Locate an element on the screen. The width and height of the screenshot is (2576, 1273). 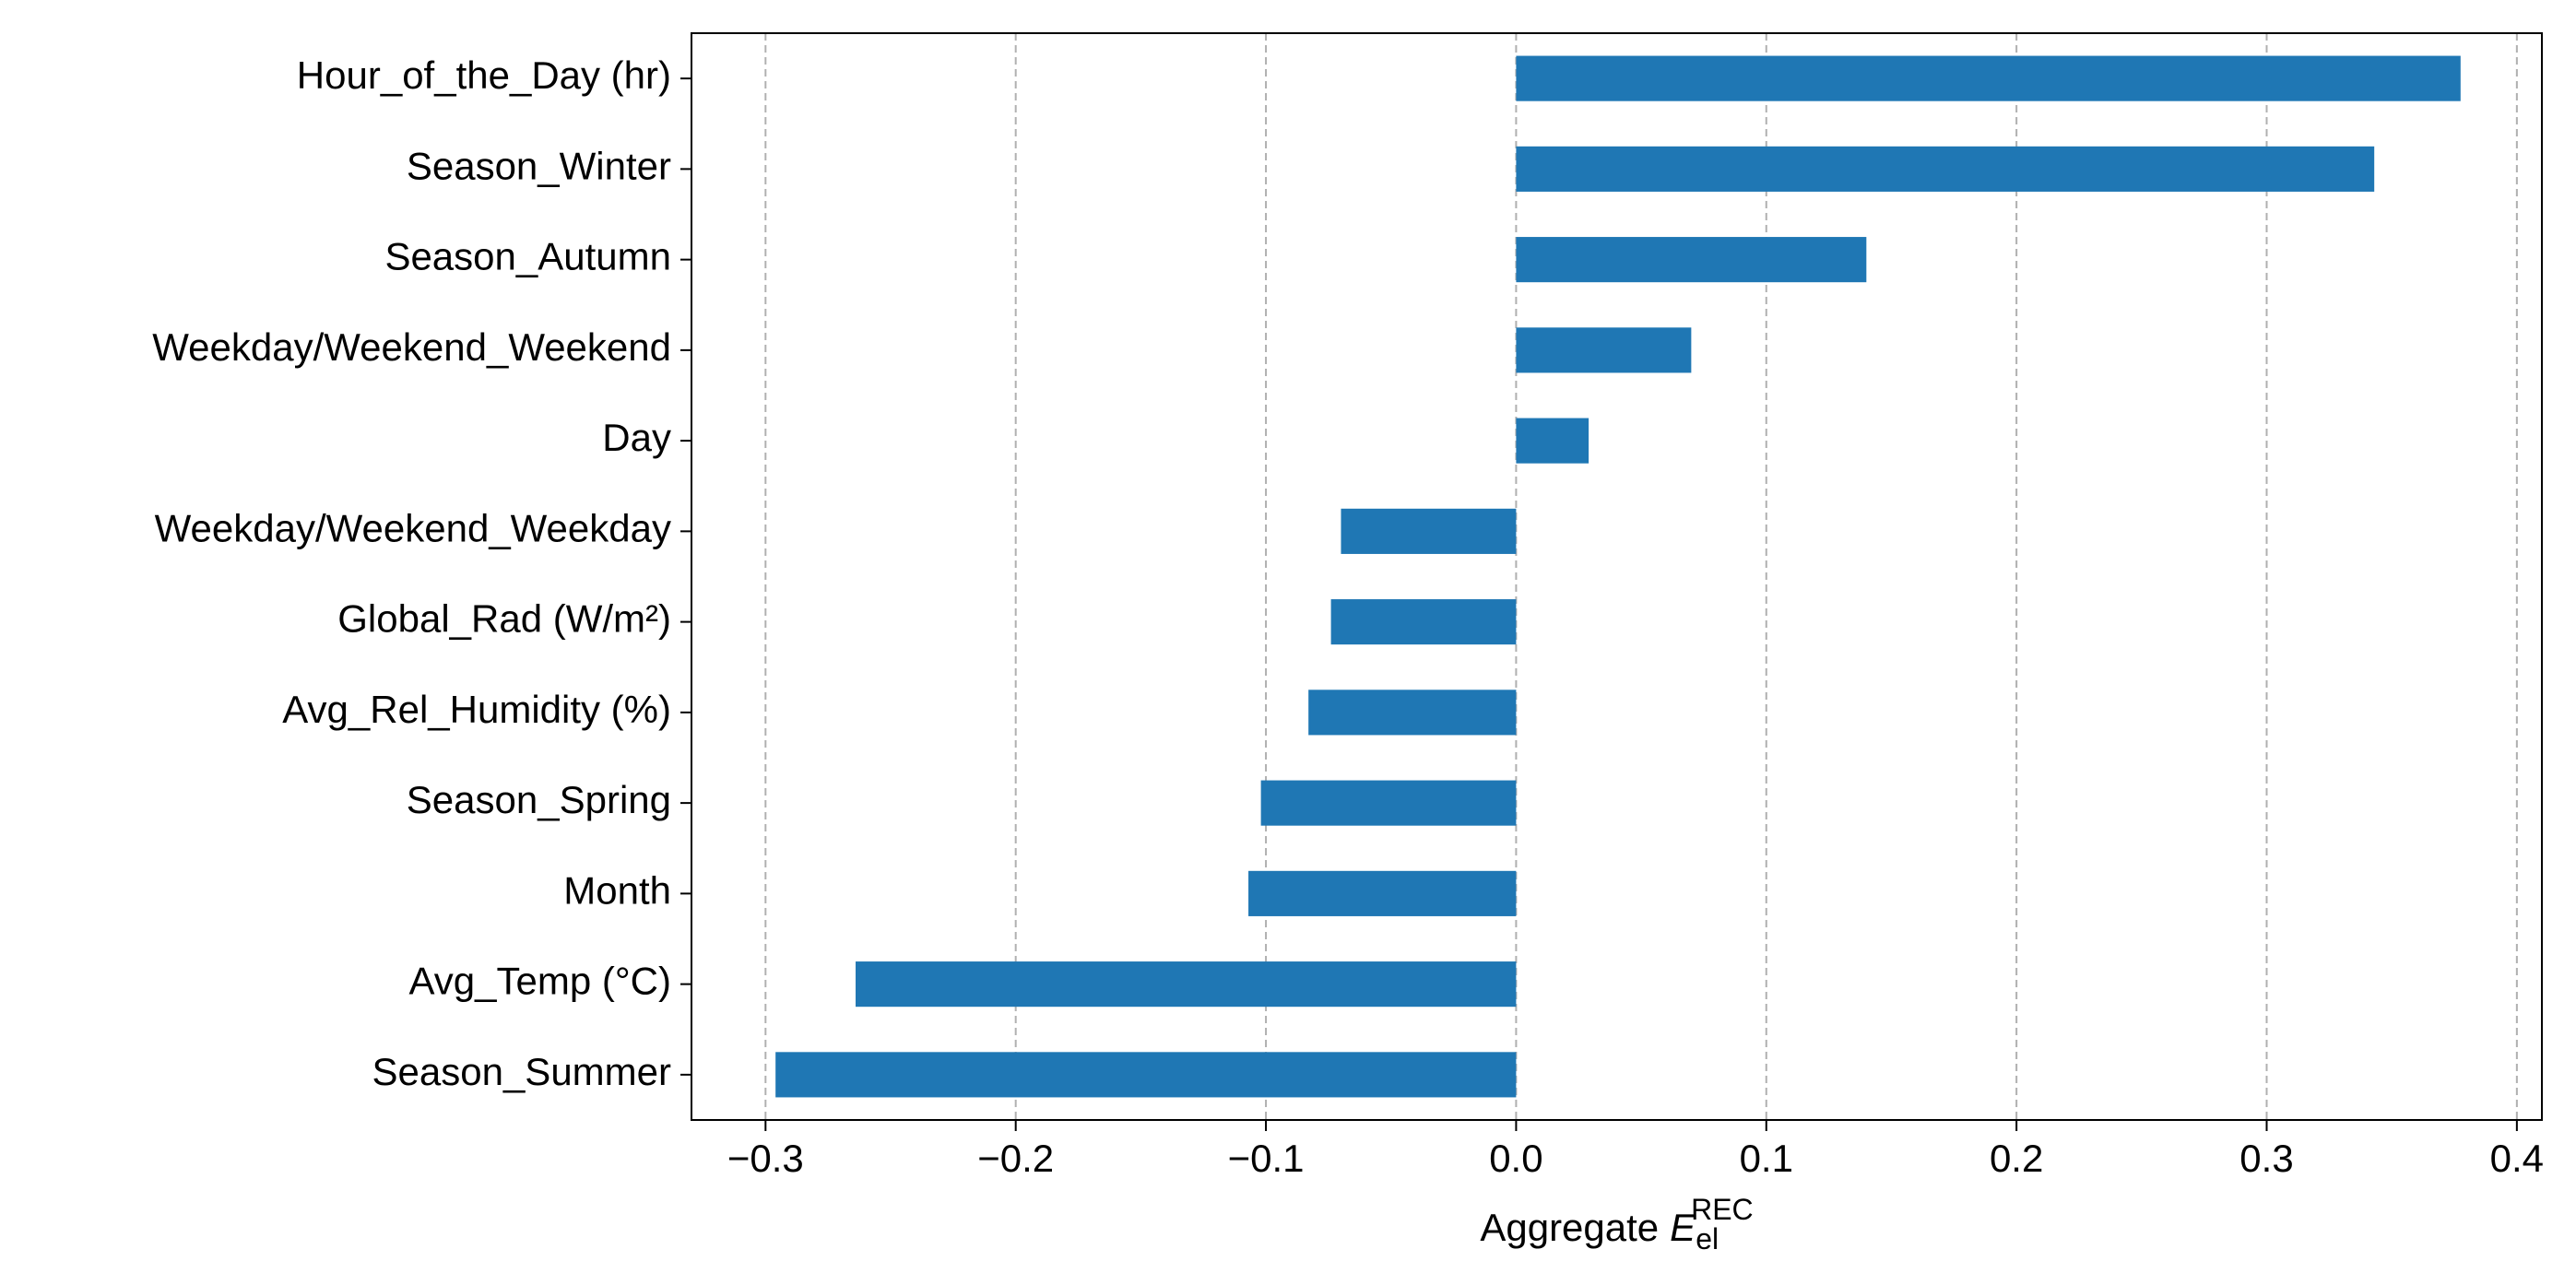
y-tick-label: Season_Winter is located at coordinates (539, 165).